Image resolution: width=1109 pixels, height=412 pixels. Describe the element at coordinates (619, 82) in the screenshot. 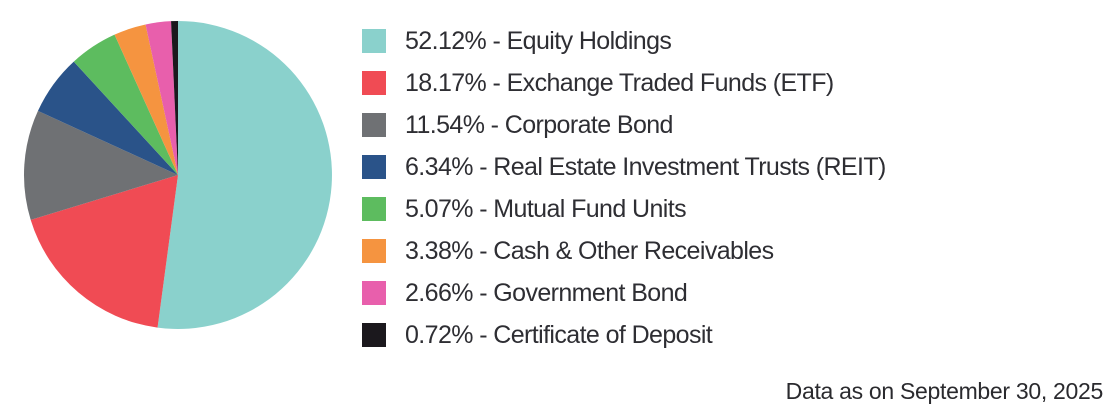

I see `legend-label: 18.17% - Exchange Traded Funds (ETF)` at that location.